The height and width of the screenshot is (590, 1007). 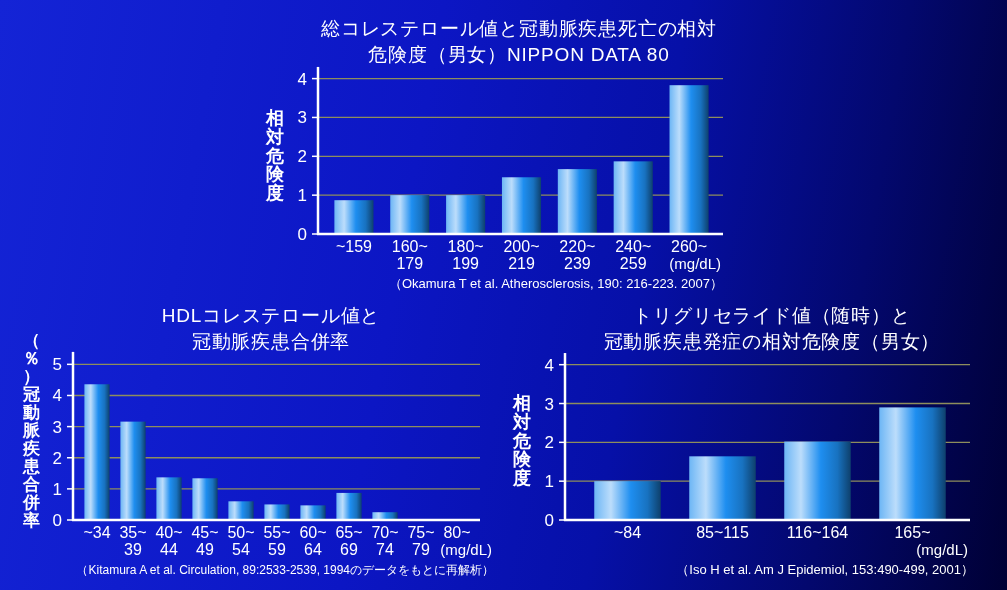 I want to click on x-tick-label: 40~ 44, so click(x=169, y=541).